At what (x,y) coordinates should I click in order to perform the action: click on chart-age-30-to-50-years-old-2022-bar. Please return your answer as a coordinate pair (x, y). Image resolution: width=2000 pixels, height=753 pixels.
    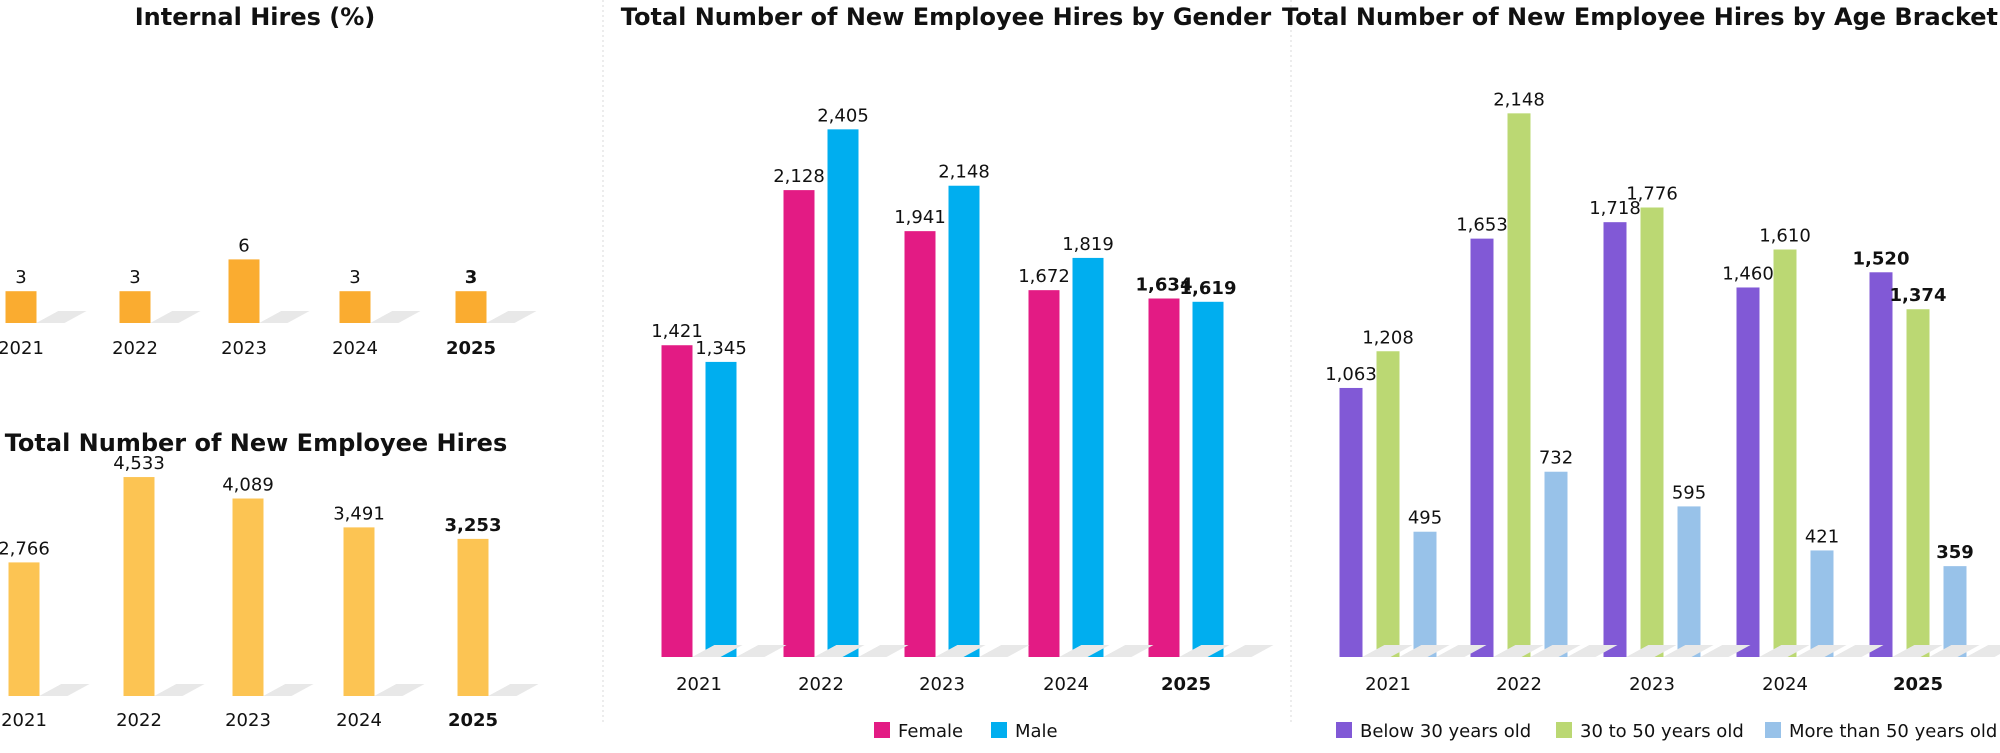
    Looking at the image, I should click on (1519, 385).